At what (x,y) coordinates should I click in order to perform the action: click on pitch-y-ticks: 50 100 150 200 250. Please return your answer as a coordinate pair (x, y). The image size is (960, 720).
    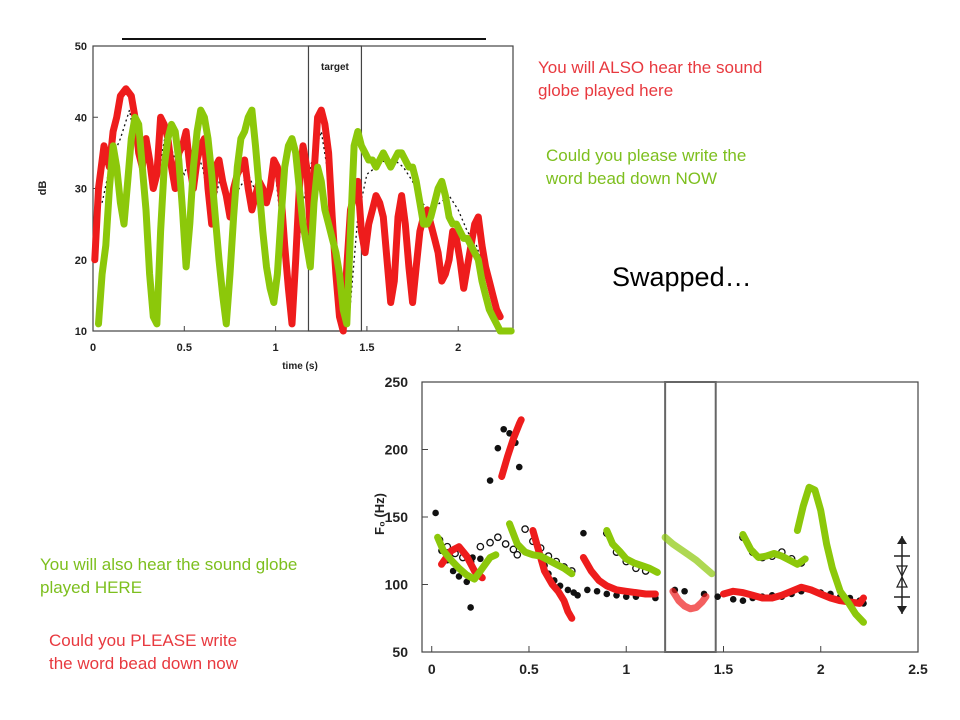
    Looking at the image, I should click on (406, 517).